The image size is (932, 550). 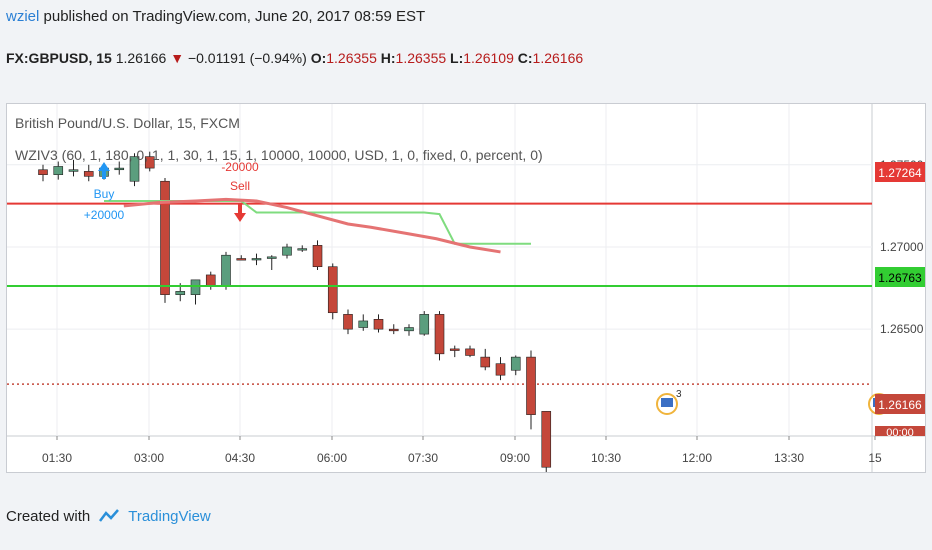 I want to click on low-value: 1.26109, so click(x=488, y=58).